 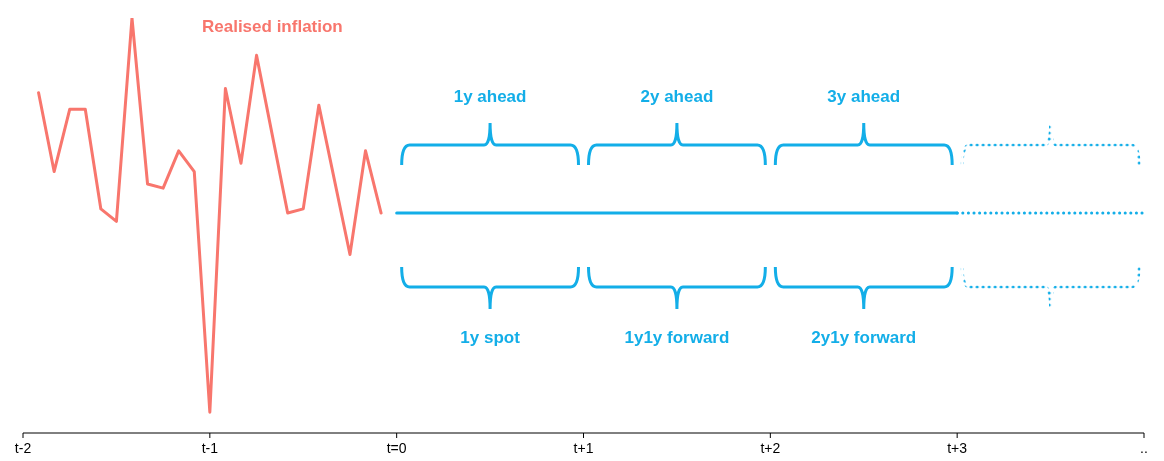 I want to click on x-tick-label: t+2, so click(x=770, y=448).